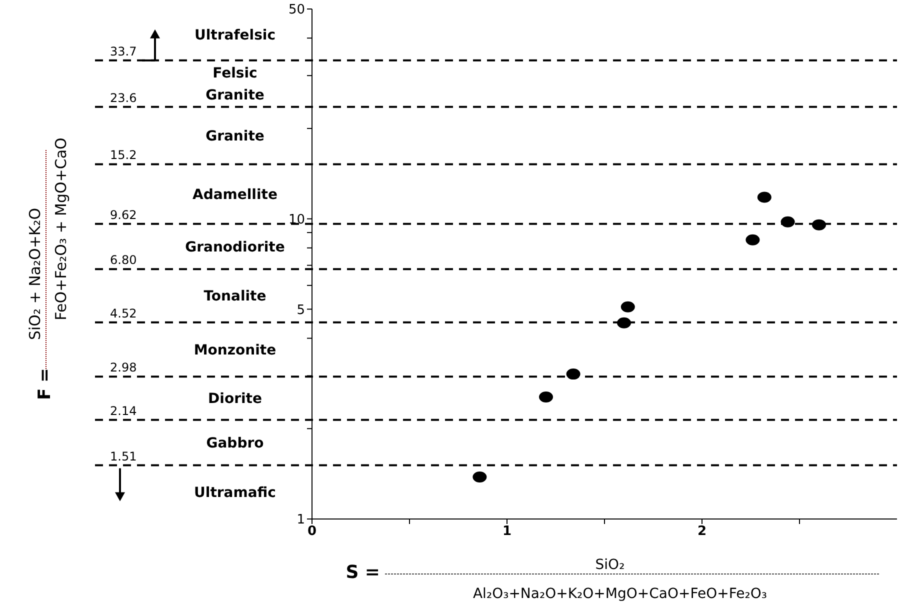 This screenshot has height=607, width=899. Describe the element at coordinates (235, 350) in the screenshot. I see `text: Monzonite` at that location.